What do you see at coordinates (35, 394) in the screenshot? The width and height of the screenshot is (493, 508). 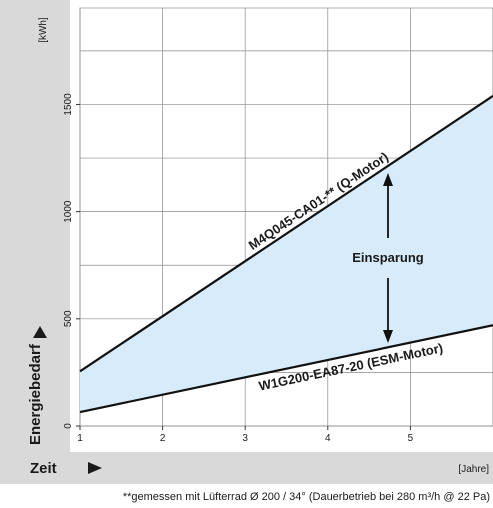 I see `svg-text: Energiebedarf` at bounding box center [35, 394].